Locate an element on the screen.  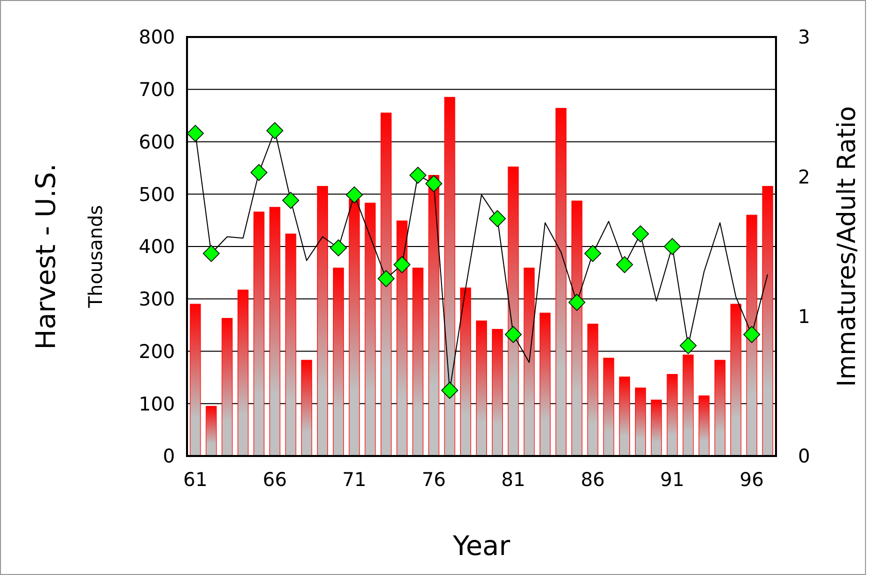
y-tick-label: 400 is located at coordinates (156, 247).